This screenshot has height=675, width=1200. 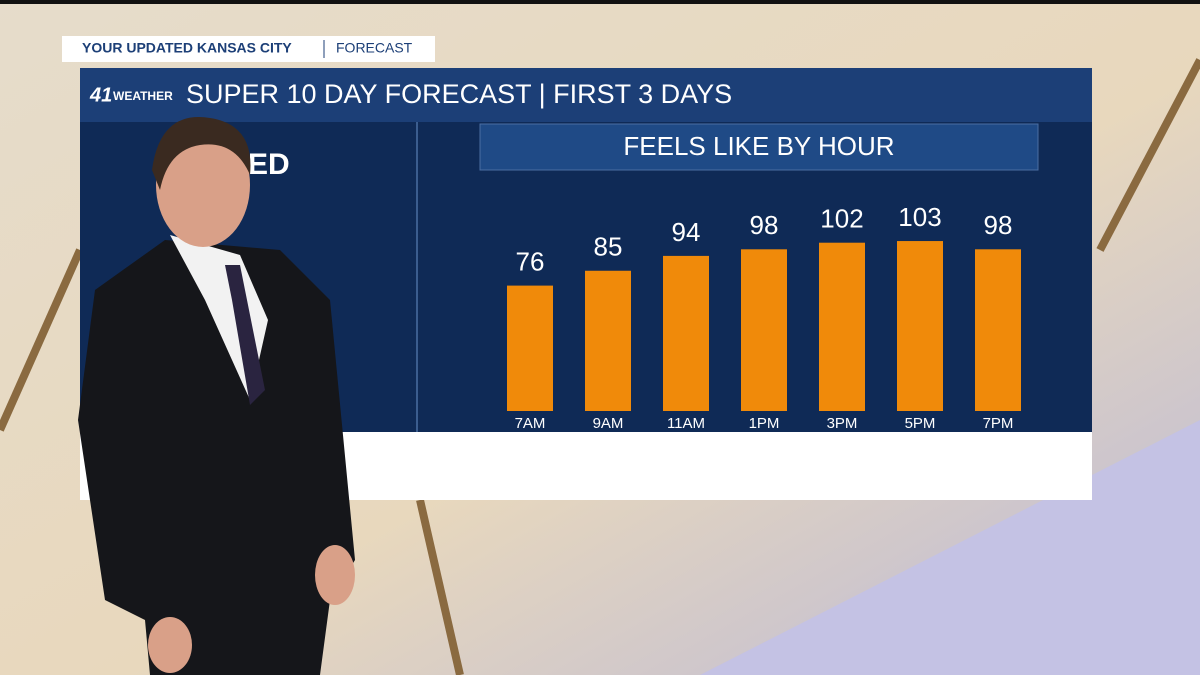 What do you see at coordinates (201, 153) in the screenshot?
I see `presenter-hair` at bounding box center [201, 153].